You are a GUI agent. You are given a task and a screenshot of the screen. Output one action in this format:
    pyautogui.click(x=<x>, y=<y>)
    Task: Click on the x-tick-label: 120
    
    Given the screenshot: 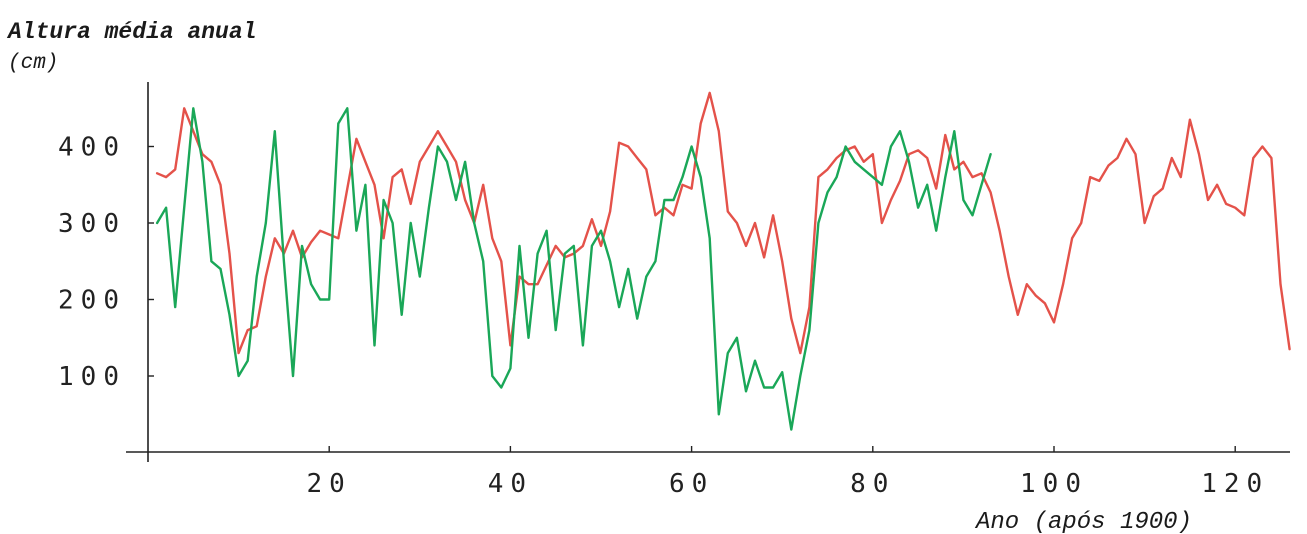 What is the action you would take?
    pyautogui.click(x=1235, y=484)
    